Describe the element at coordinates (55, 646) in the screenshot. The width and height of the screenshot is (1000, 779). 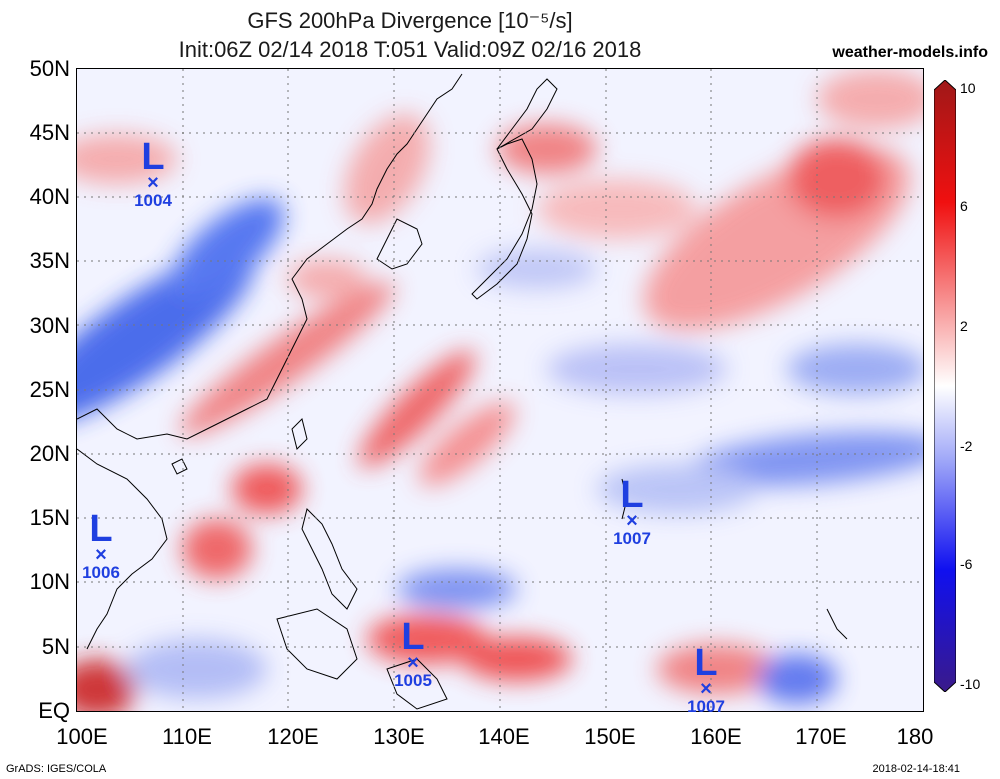
I see `lat-label-5n: 5N` at that location.